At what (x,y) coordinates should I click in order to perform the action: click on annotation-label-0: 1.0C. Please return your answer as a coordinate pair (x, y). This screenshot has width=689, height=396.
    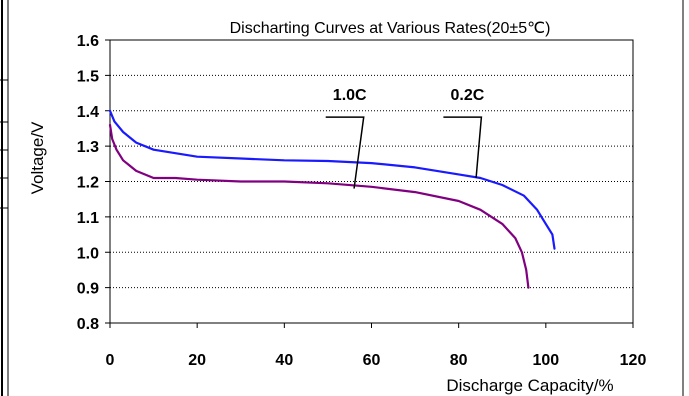
    Looking at the image, I should click on (350, 95).